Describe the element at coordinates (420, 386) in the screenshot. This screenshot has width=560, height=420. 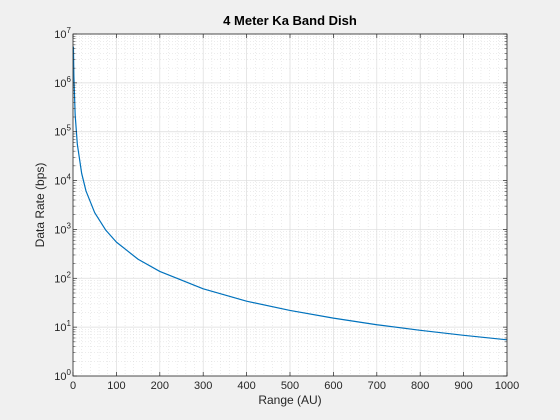
I see `x-tick-label: 800` at that location.